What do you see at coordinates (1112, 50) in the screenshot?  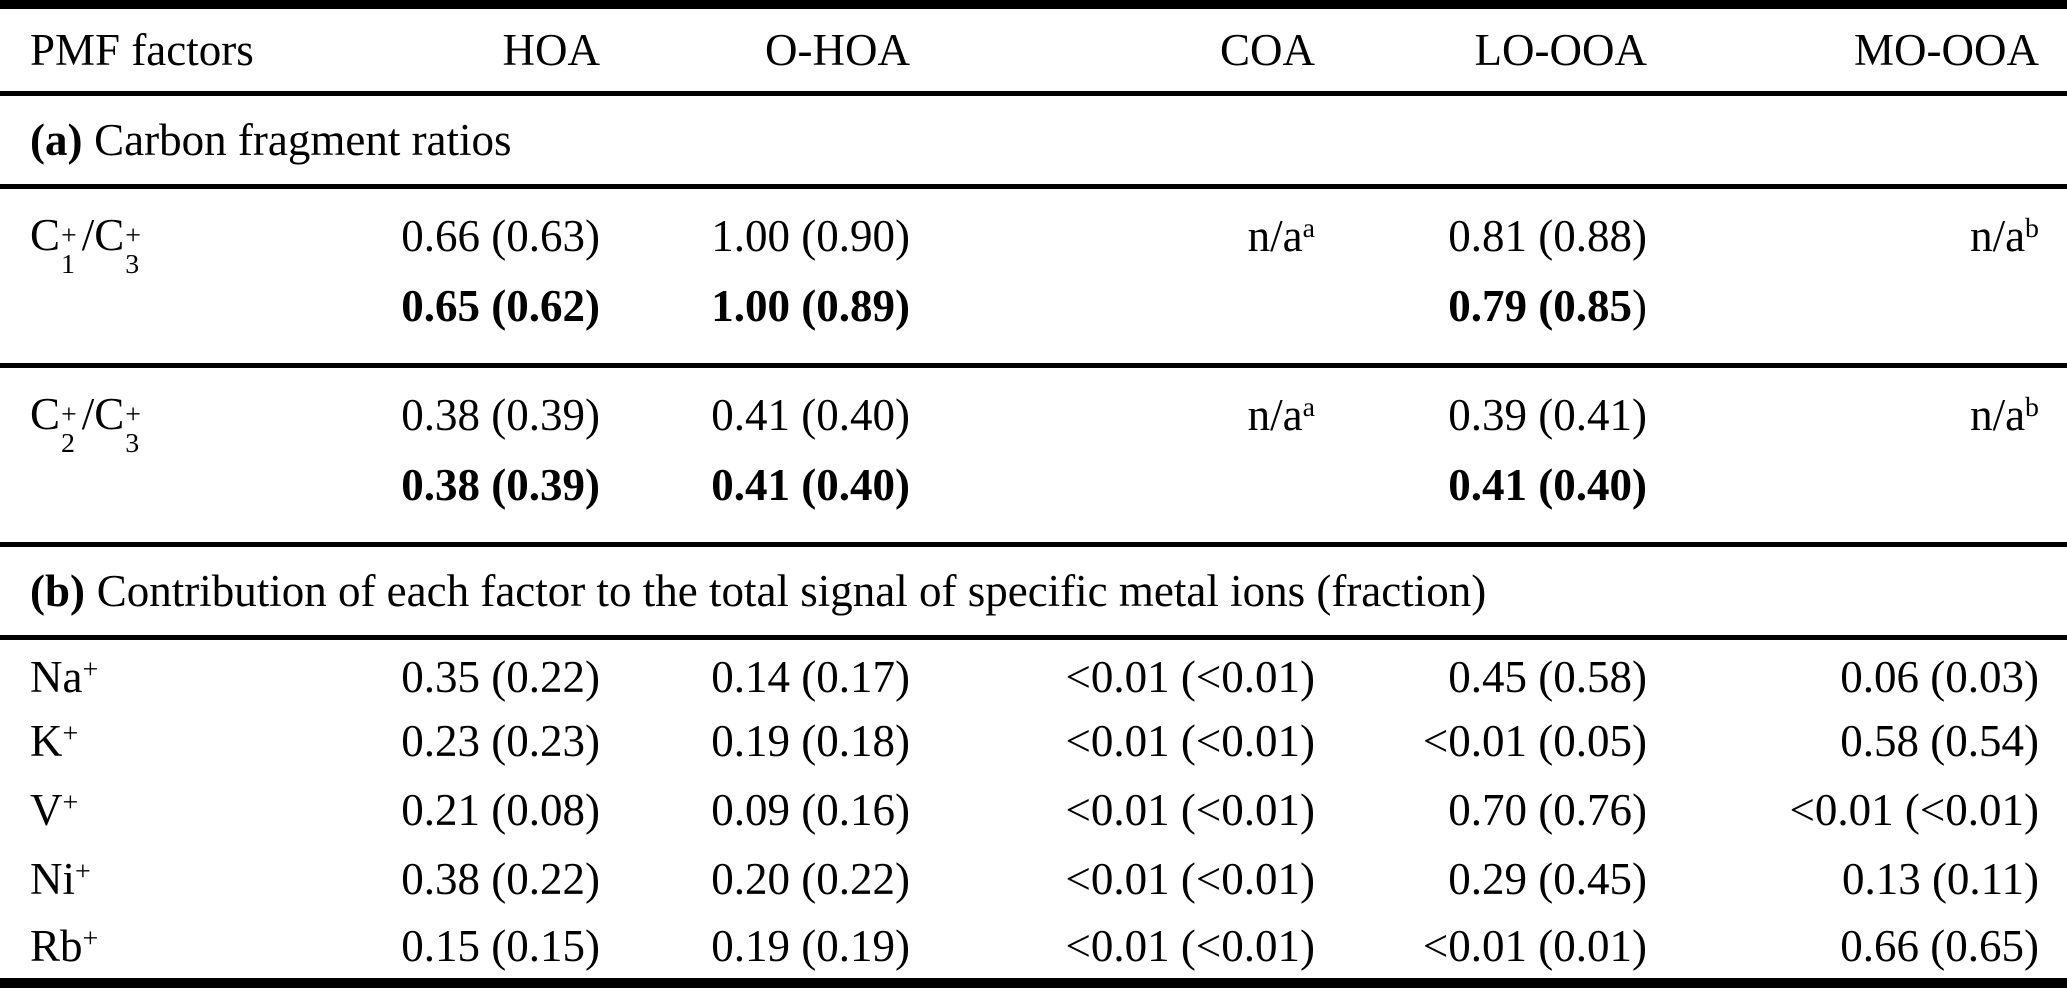 I see `header-coa: COA` at bounding box center [1112, 50].